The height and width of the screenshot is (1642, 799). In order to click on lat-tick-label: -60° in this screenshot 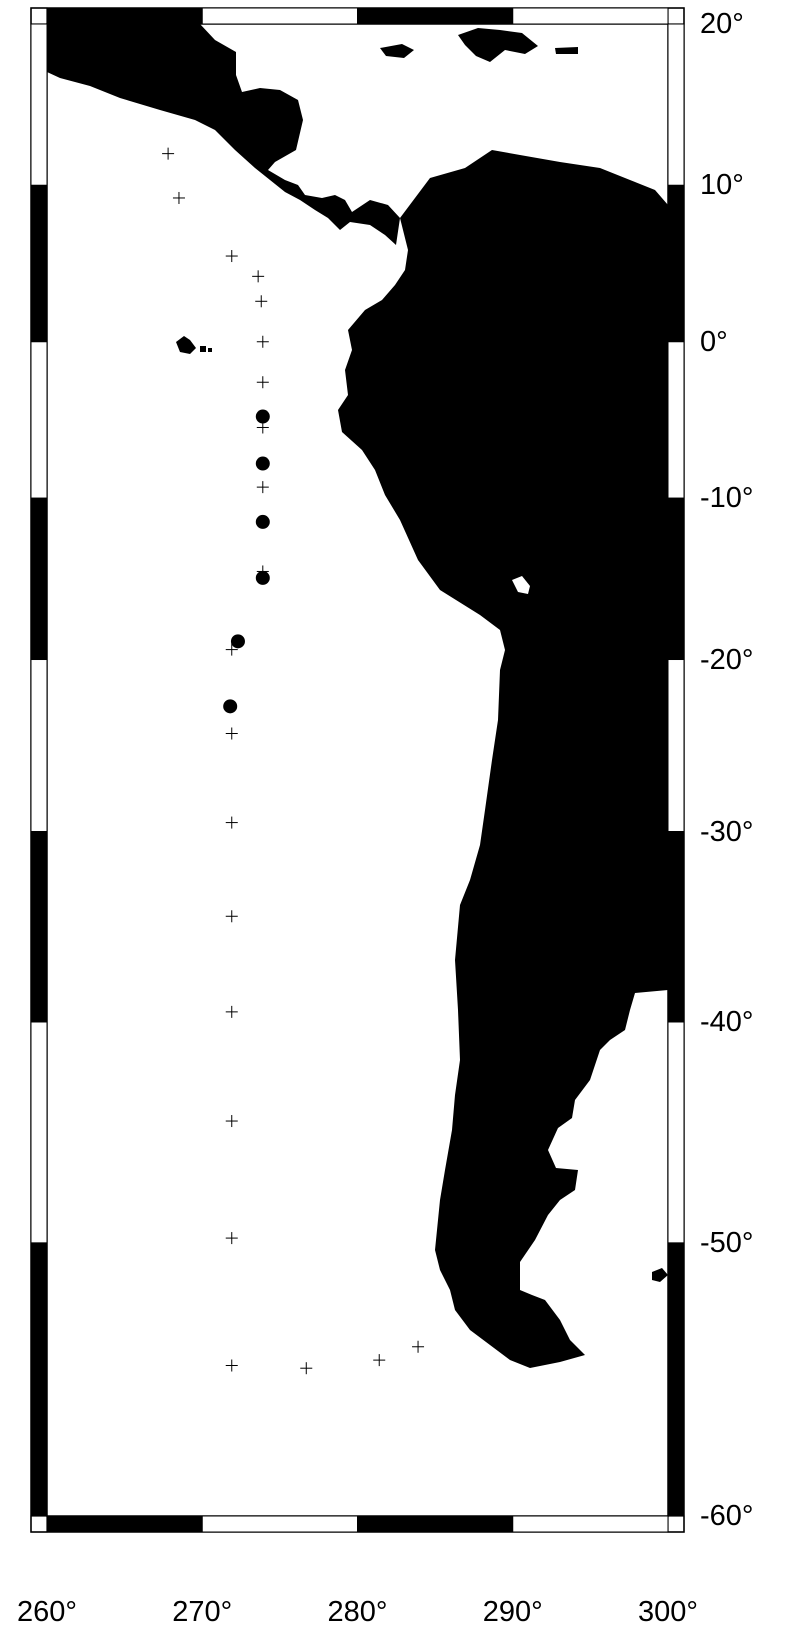, I will do `click(727, 1516)`.